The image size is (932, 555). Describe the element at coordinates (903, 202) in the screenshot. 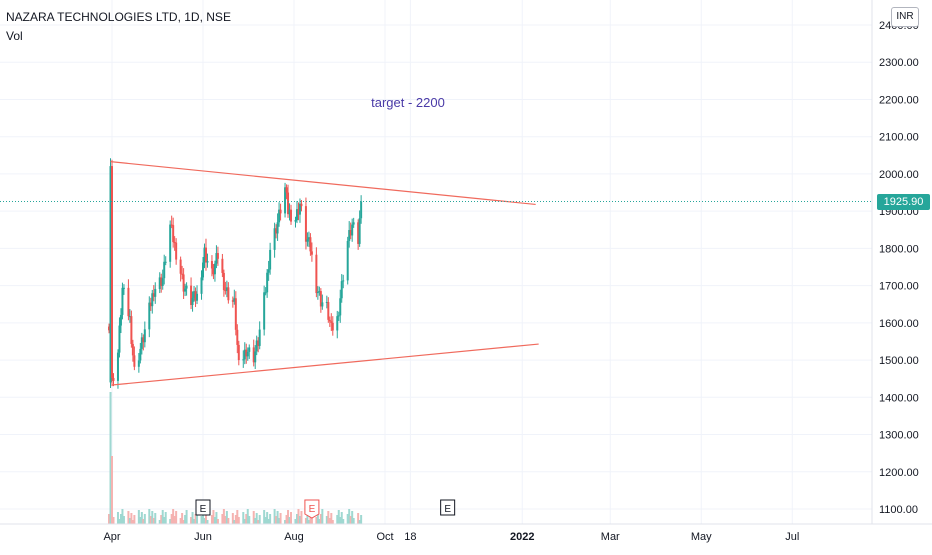

I see `last-price-label: 1925.90` at that location.